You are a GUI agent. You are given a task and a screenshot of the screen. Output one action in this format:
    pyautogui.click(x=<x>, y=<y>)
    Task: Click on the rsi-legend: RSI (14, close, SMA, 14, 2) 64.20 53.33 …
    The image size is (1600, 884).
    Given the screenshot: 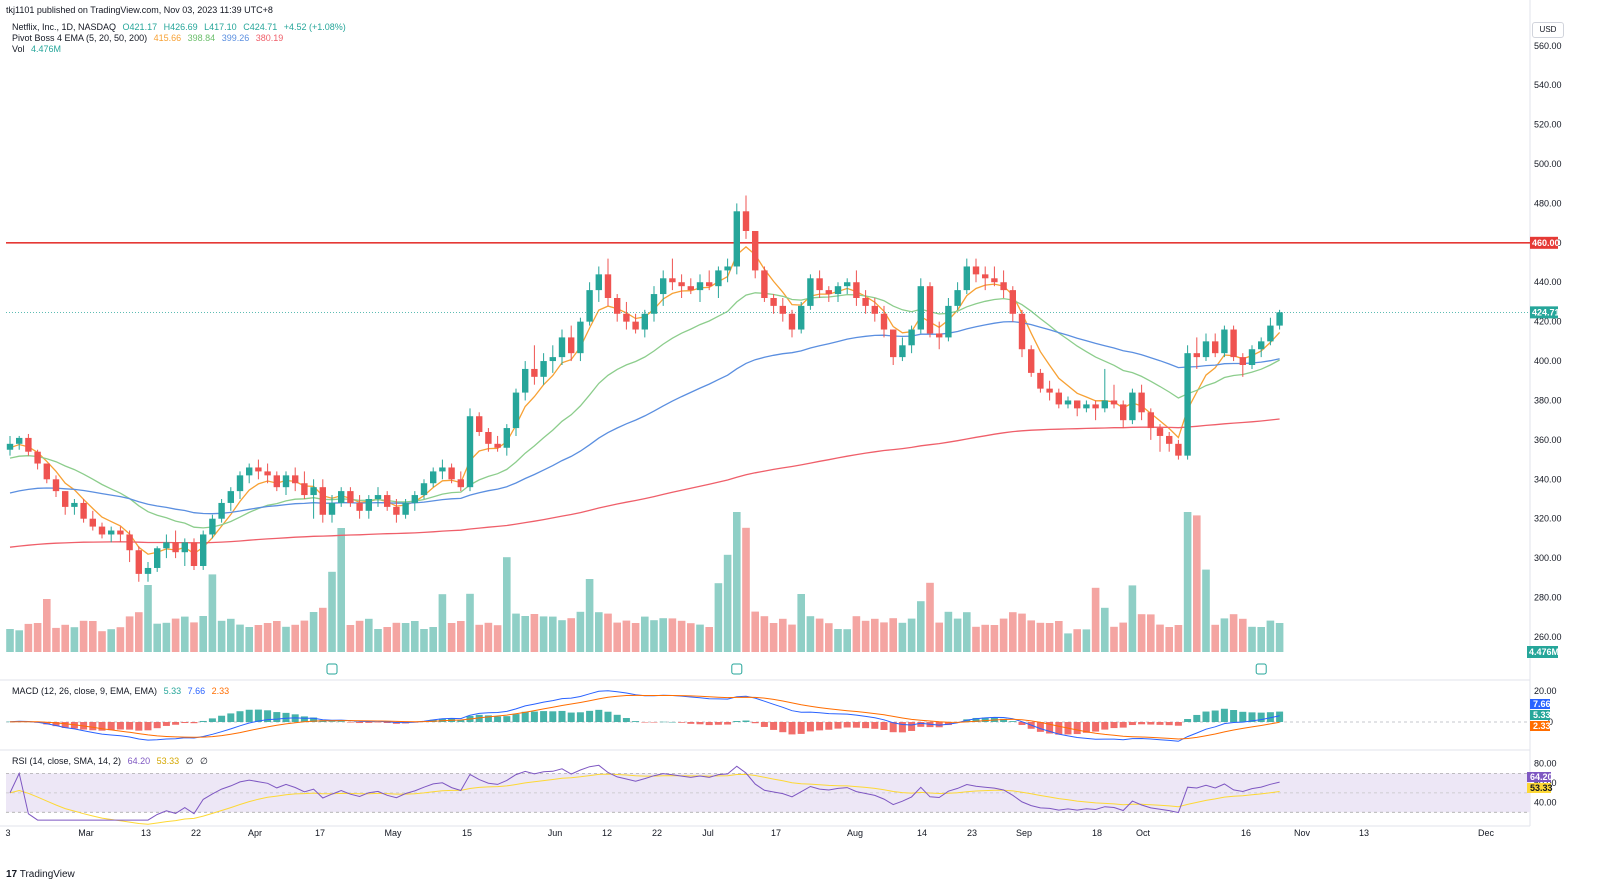 What is the action you would take?
    pyautogui.click(x=112, y=761)
    